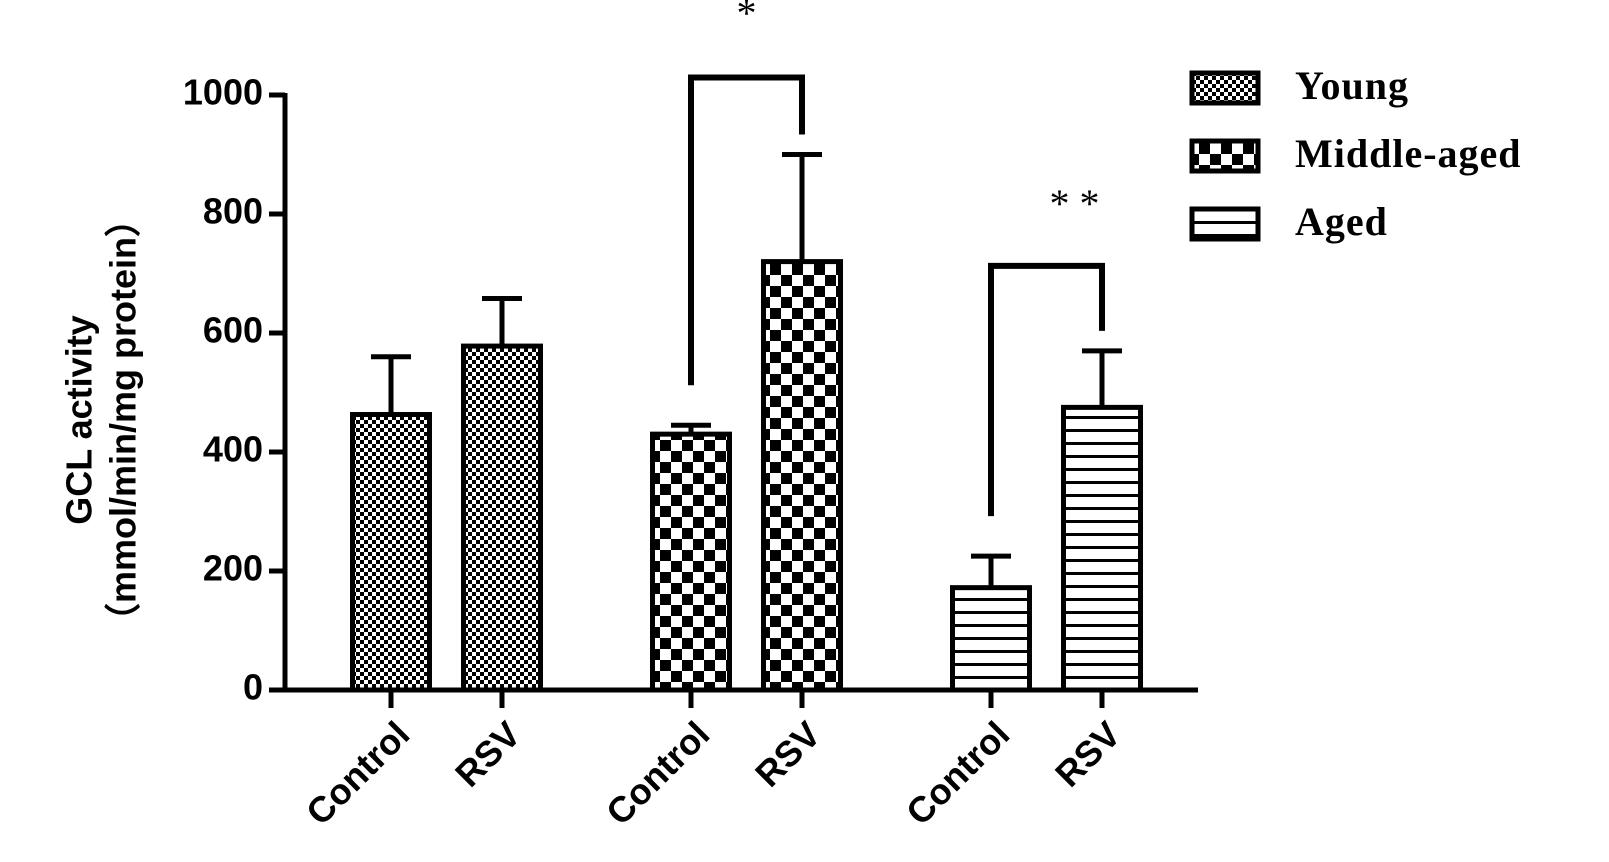  What do you see at coordinates (233, 211) in the screenshot?
I see `y-tick-label: 800` at bounding box center [233, 211].